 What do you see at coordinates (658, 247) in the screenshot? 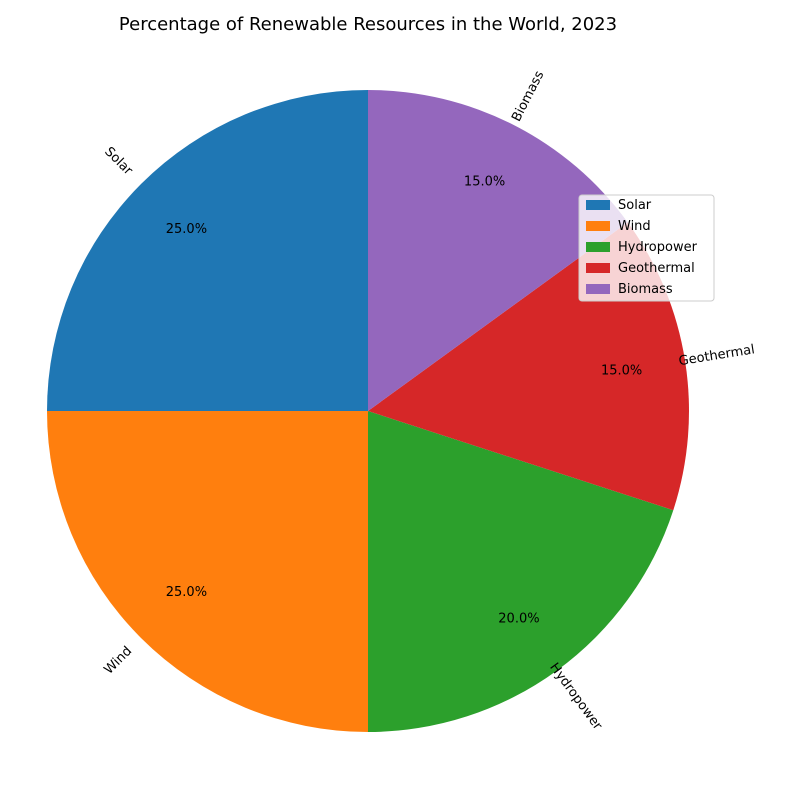
I see `legend-label-hydropower: Hydropower` at bounding box center [658, 247].